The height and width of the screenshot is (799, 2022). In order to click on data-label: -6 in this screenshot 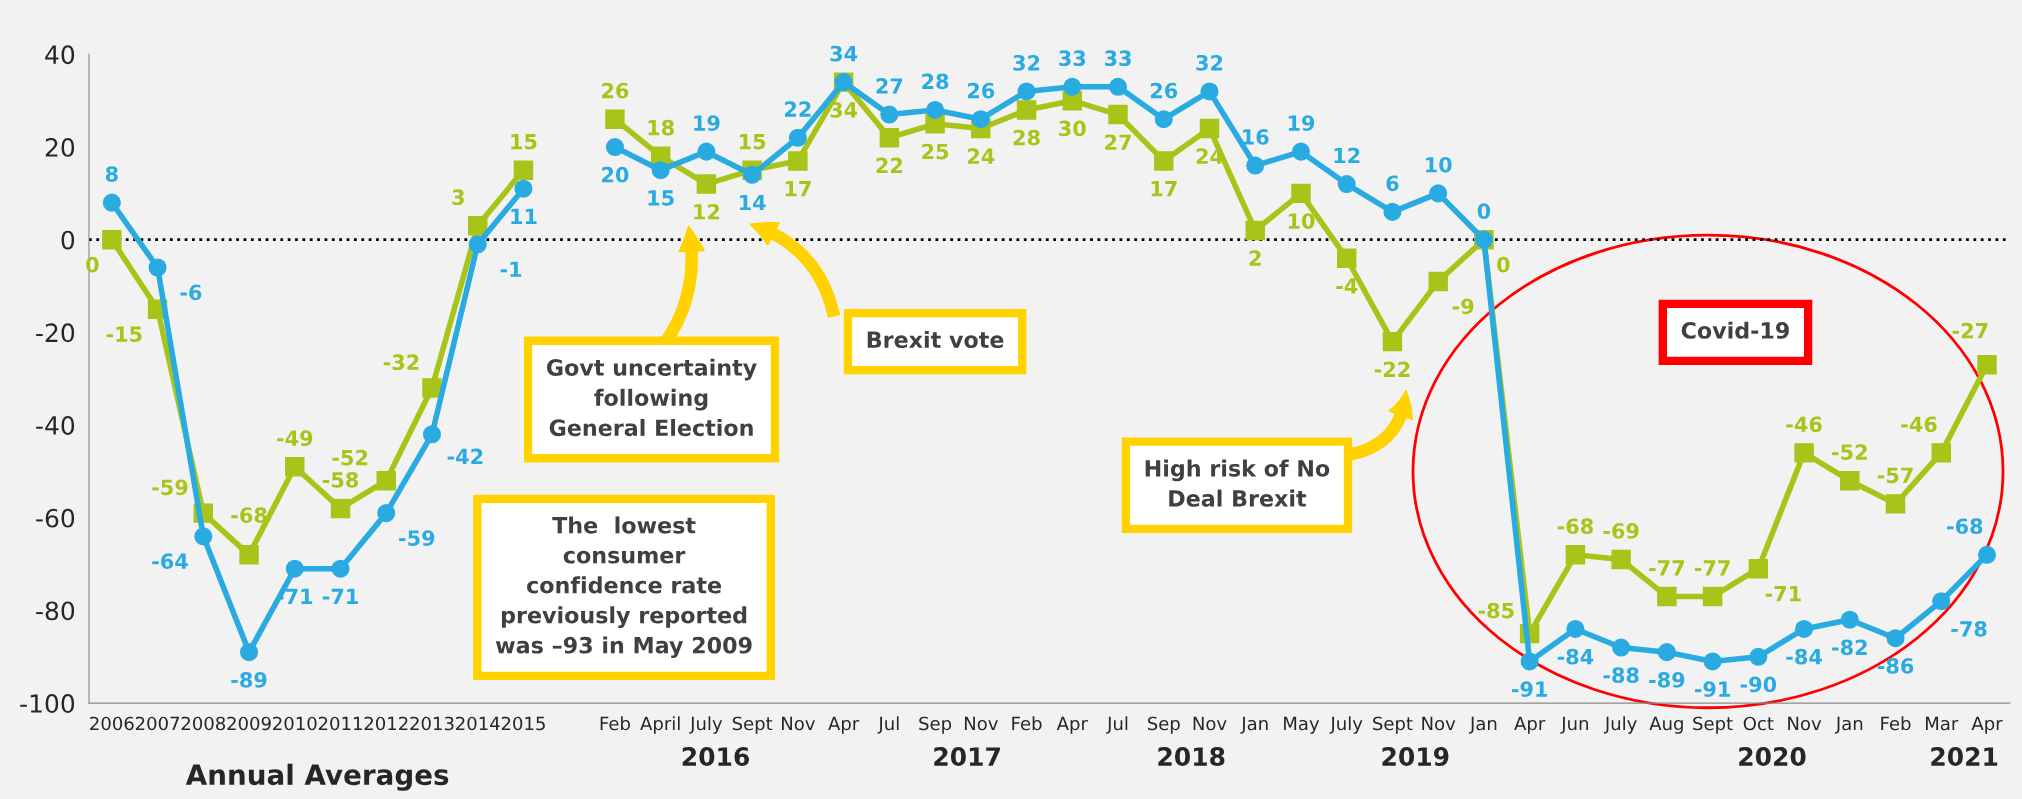, I will do `click(191, 292)`.